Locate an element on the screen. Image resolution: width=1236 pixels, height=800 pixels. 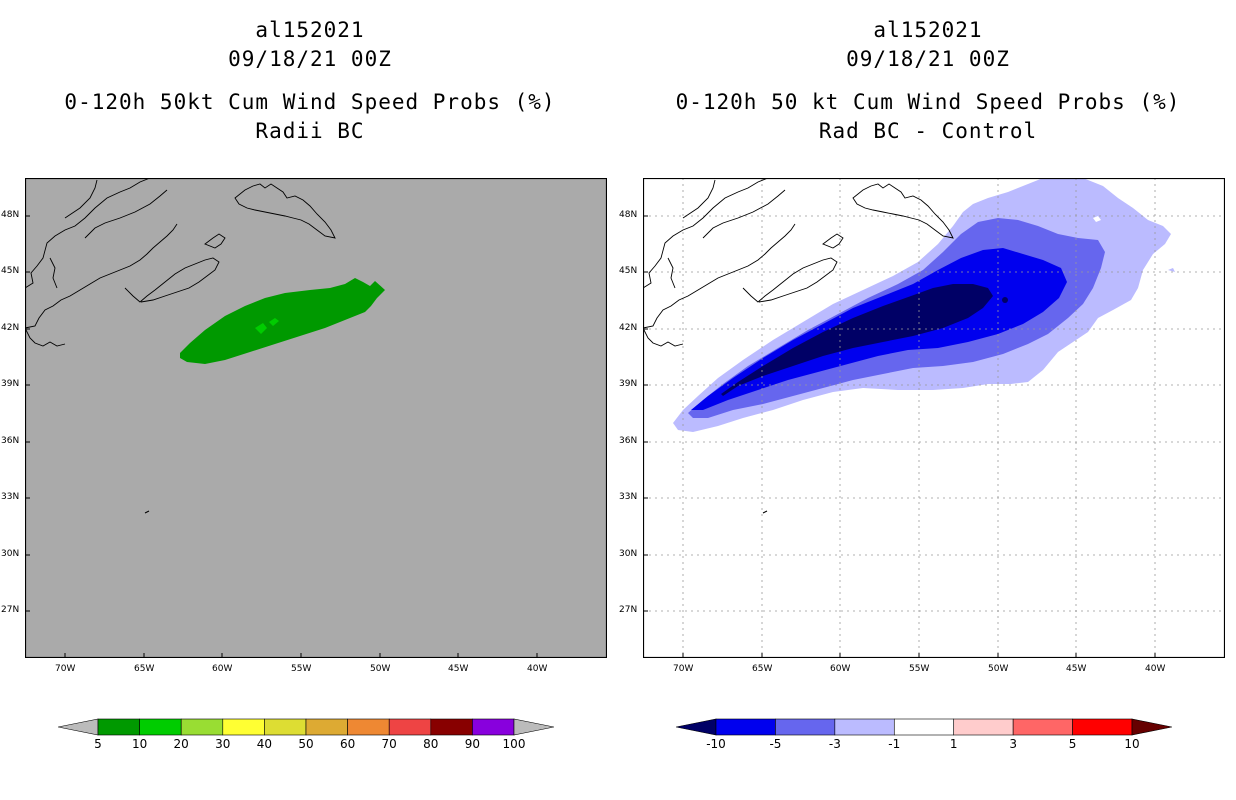
right-colorbar-low-arrow is located at coordinates (696, 727).